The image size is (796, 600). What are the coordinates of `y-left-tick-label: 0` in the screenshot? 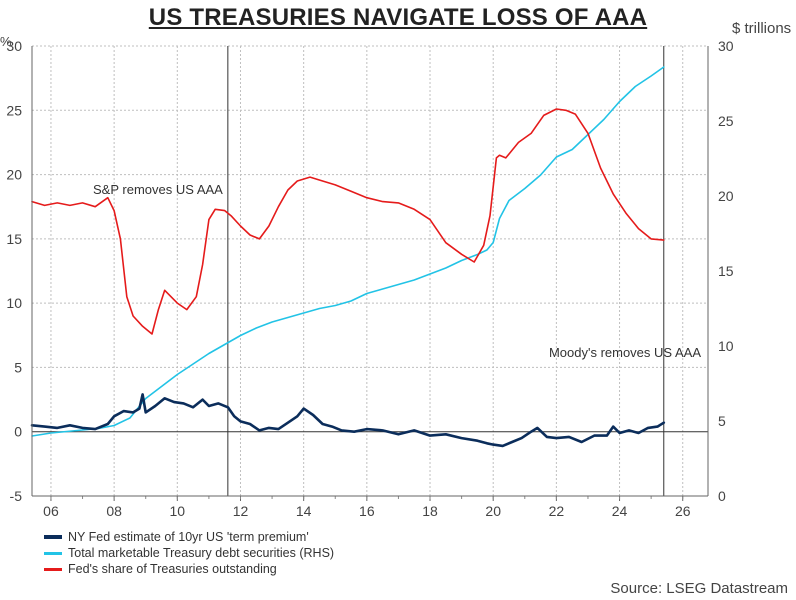 It's located at (18, 432).